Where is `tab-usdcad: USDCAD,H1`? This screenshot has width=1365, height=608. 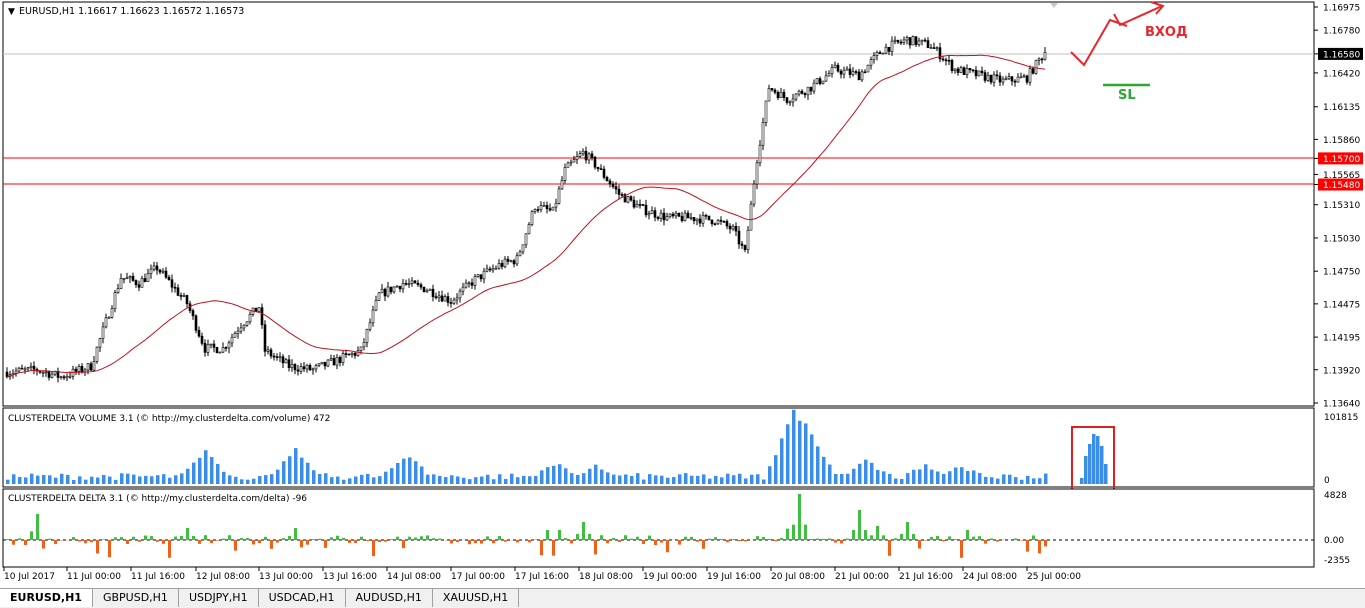
tab-usdcad: USDCAD,H1 is located at coordinates (302, 598).